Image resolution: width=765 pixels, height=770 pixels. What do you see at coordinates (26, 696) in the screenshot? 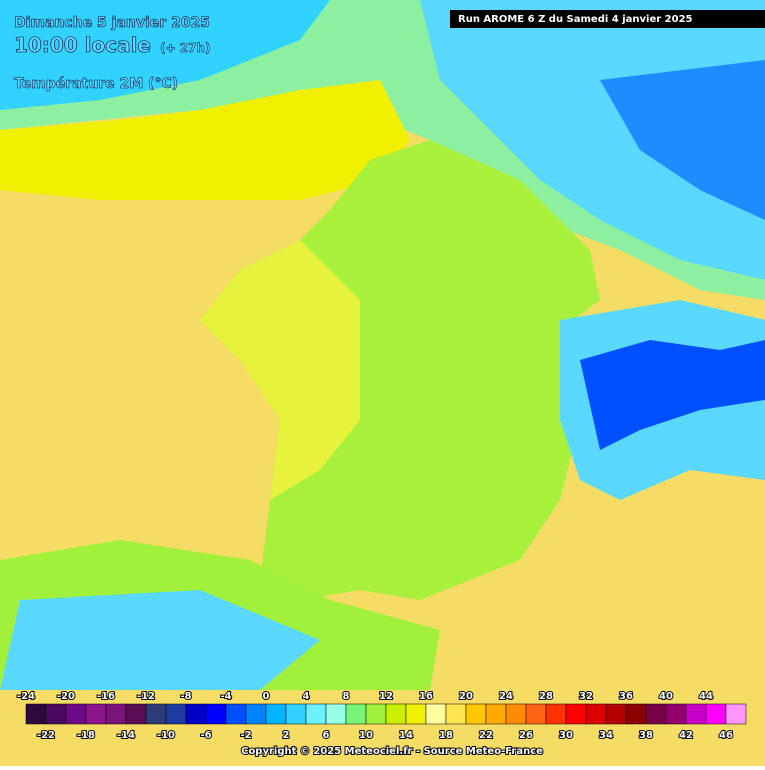
I see `legend-label: -24` at bounding box center [26, 696].